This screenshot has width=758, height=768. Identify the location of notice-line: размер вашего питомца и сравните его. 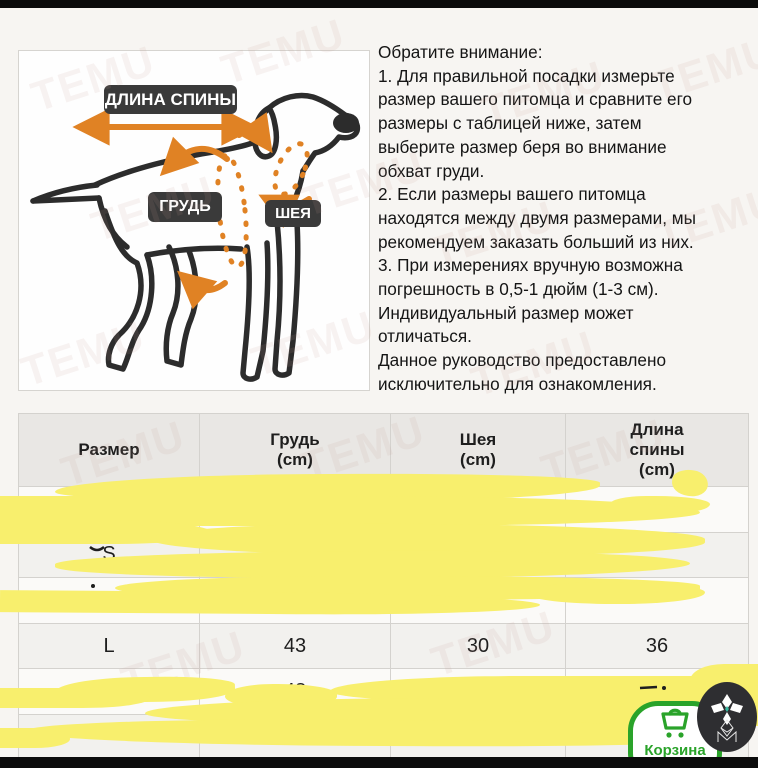
(535, 99).